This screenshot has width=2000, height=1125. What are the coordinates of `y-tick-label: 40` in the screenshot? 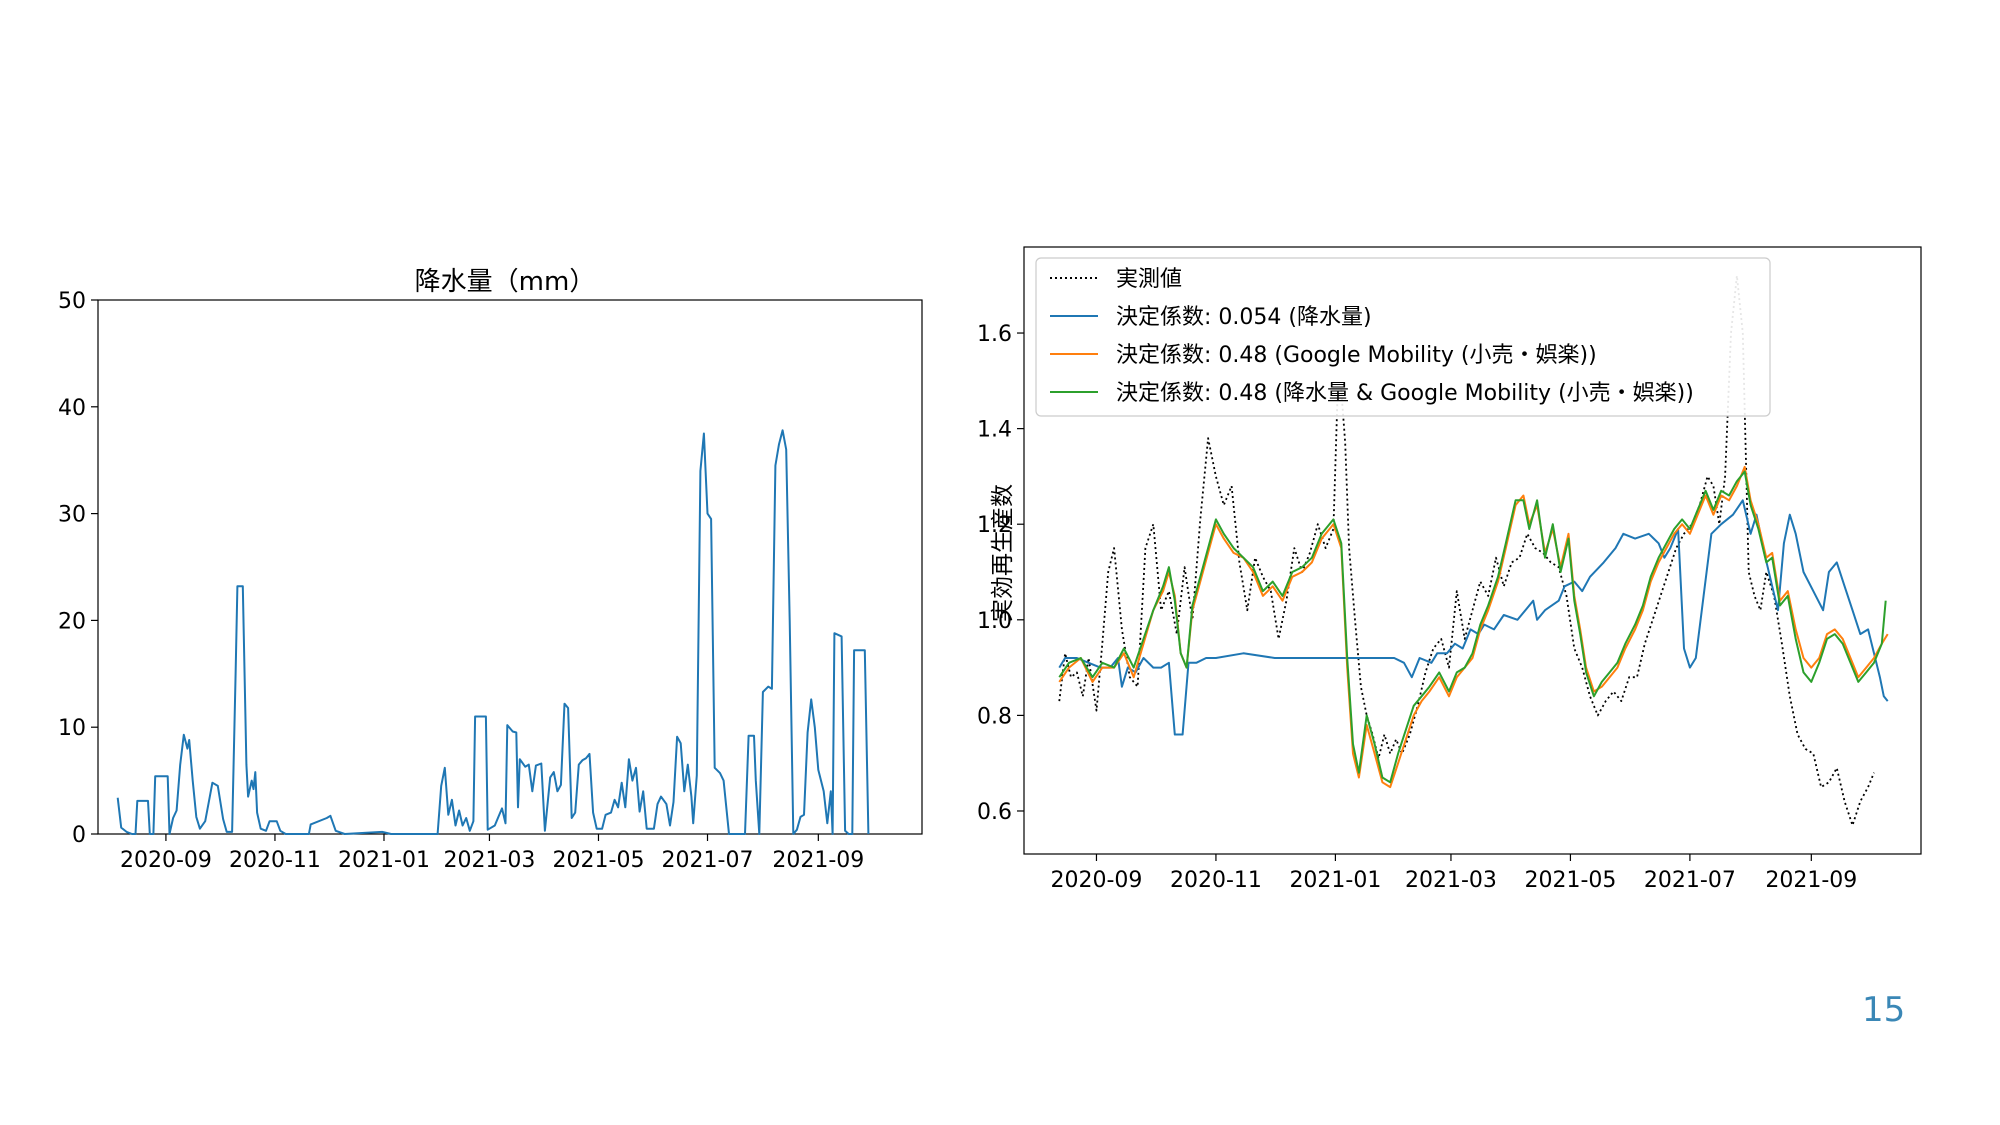 It's located at (72, 408).